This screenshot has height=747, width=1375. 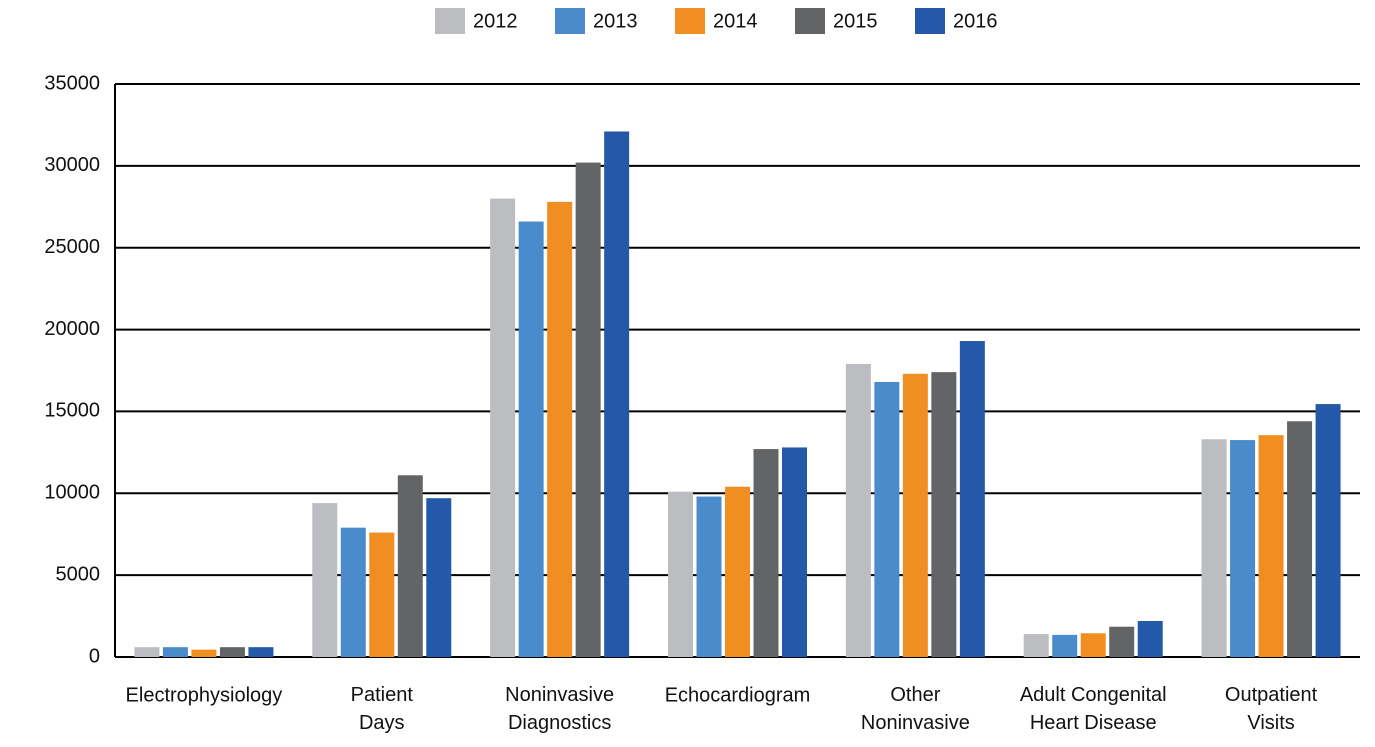 I want to click on y-tick-label: 35000, so click(x=72, y=83).